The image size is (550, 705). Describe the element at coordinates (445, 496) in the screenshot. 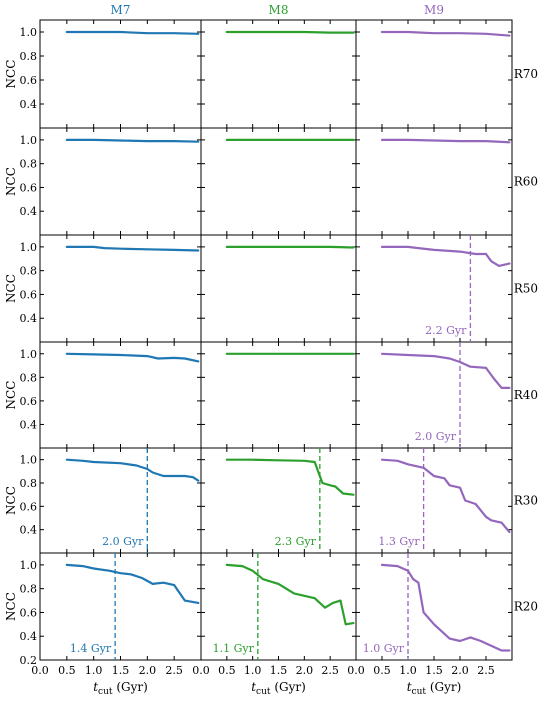

I see `series-line-r30-m9` at that location.